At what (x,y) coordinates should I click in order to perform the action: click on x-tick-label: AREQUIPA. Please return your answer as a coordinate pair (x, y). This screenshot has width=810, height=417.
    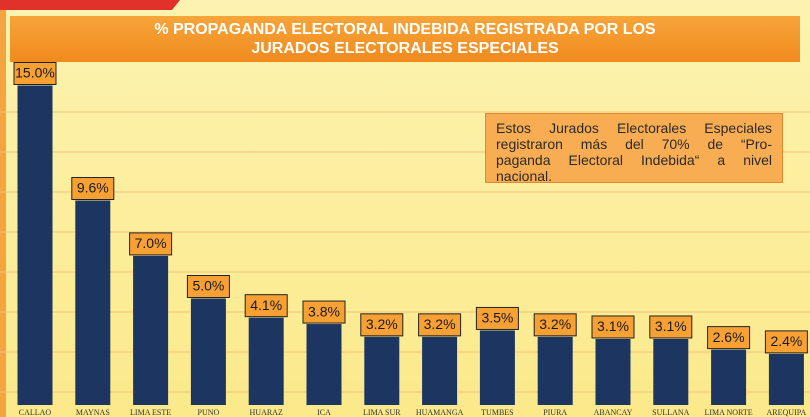
    Looking at the image, I should click on (787, 412).